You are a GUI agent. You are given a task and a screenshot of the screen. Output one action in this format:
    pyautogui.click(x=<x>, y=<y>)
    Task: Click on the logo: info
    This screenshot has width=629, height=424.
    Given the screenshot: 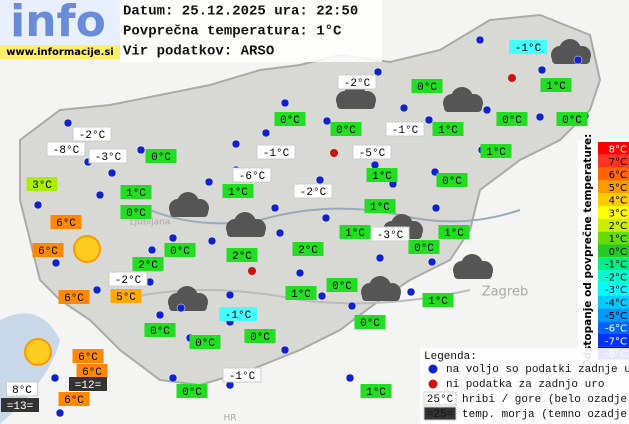 What is the action you would take?
    pyautogui.click(x=58, y=23)
    